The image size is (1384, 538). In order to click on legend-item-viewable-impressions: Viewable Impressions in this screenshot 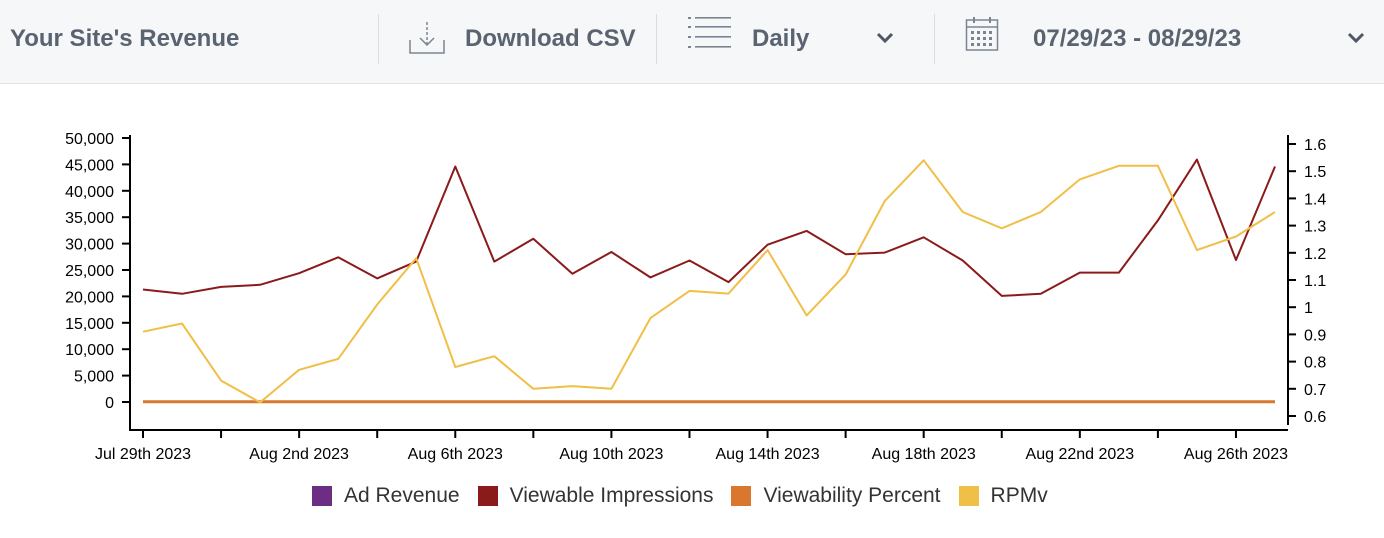, I will do `click(595, 496)`.